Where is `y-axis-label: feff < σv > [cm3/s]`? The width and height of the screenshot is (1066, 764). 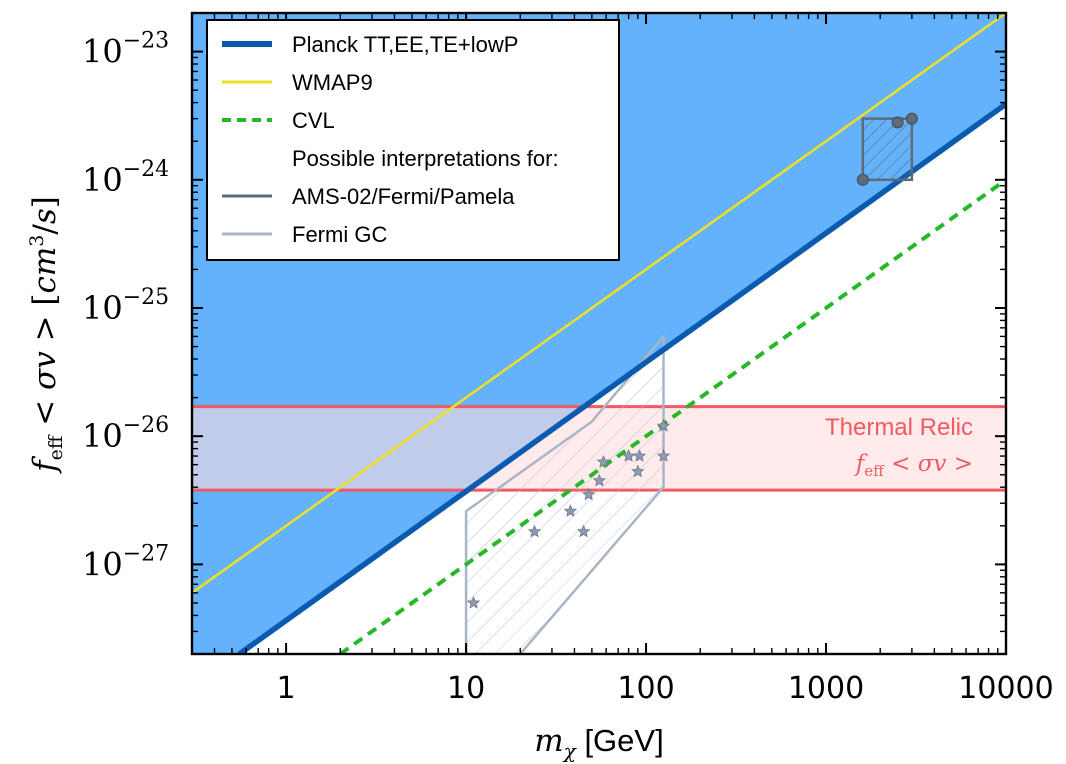 y-axis-label: feff < σv > [cm3/s] is located at coordinates (46, 335).